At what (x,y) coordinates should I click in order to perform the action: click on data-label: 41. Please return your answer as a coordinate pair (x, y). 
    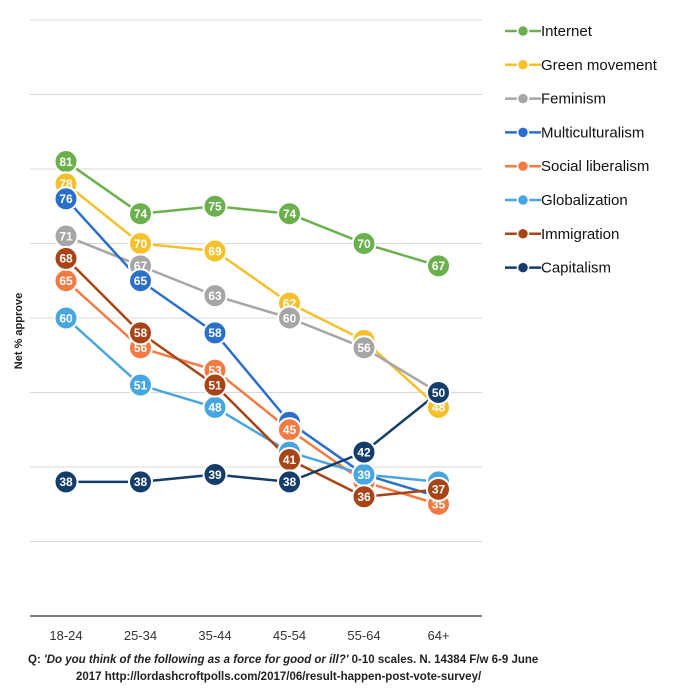
    Looking at the image, I should click on (290, 460).